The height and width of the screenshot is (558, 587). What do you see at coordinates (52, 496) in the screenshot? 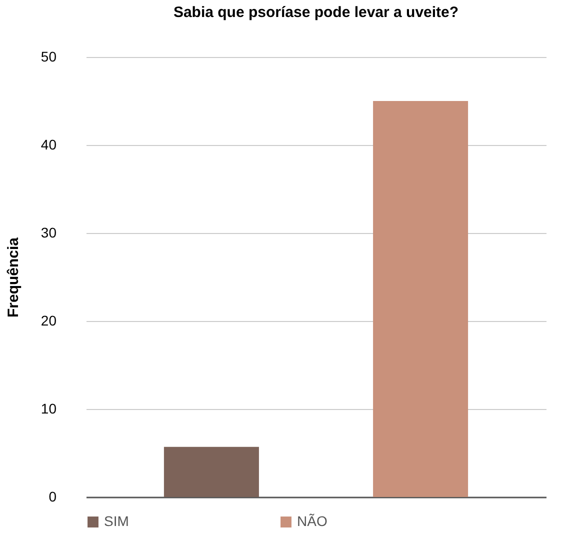
I see `y-tick-label: 0` at bounding box center [52, 496].